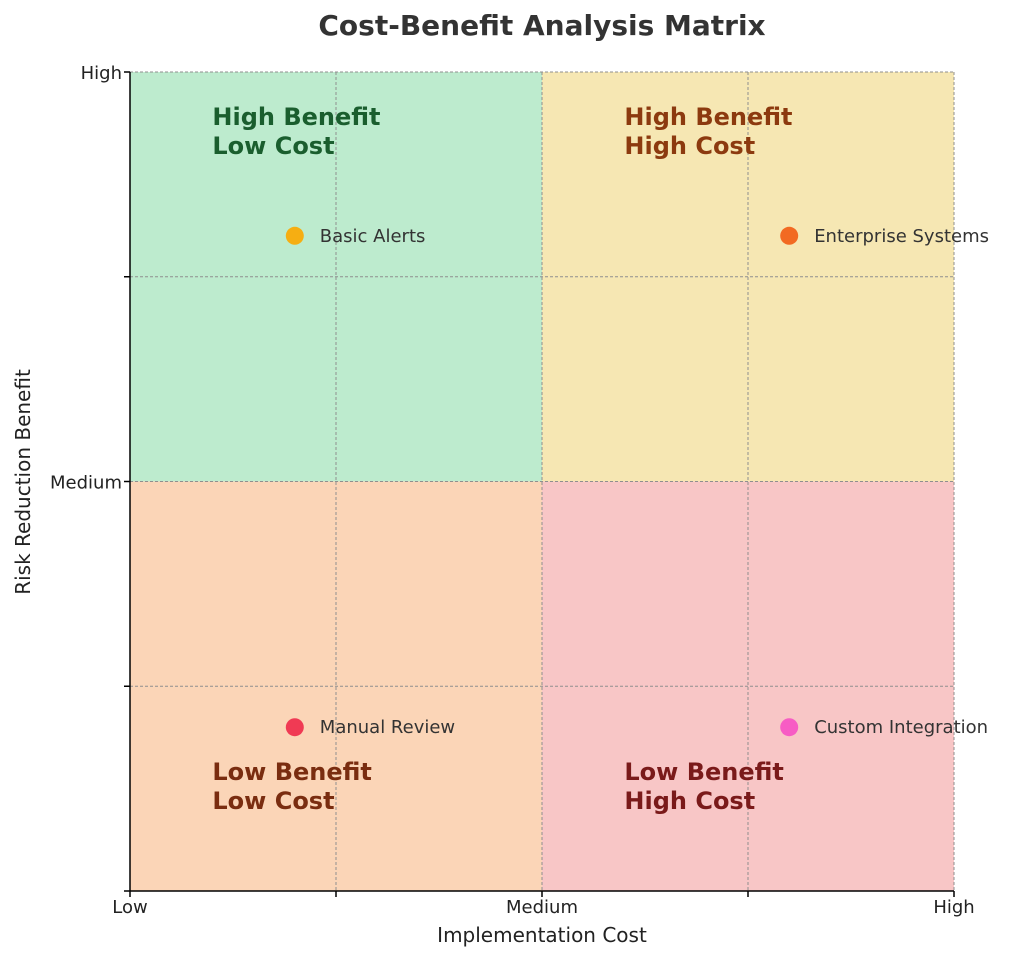 The height and width of the screenshot is (960, 1024). I want to click on quadrant-label-high-benefit-low-cost: High Benefit Low Cost, so click(296, 131).